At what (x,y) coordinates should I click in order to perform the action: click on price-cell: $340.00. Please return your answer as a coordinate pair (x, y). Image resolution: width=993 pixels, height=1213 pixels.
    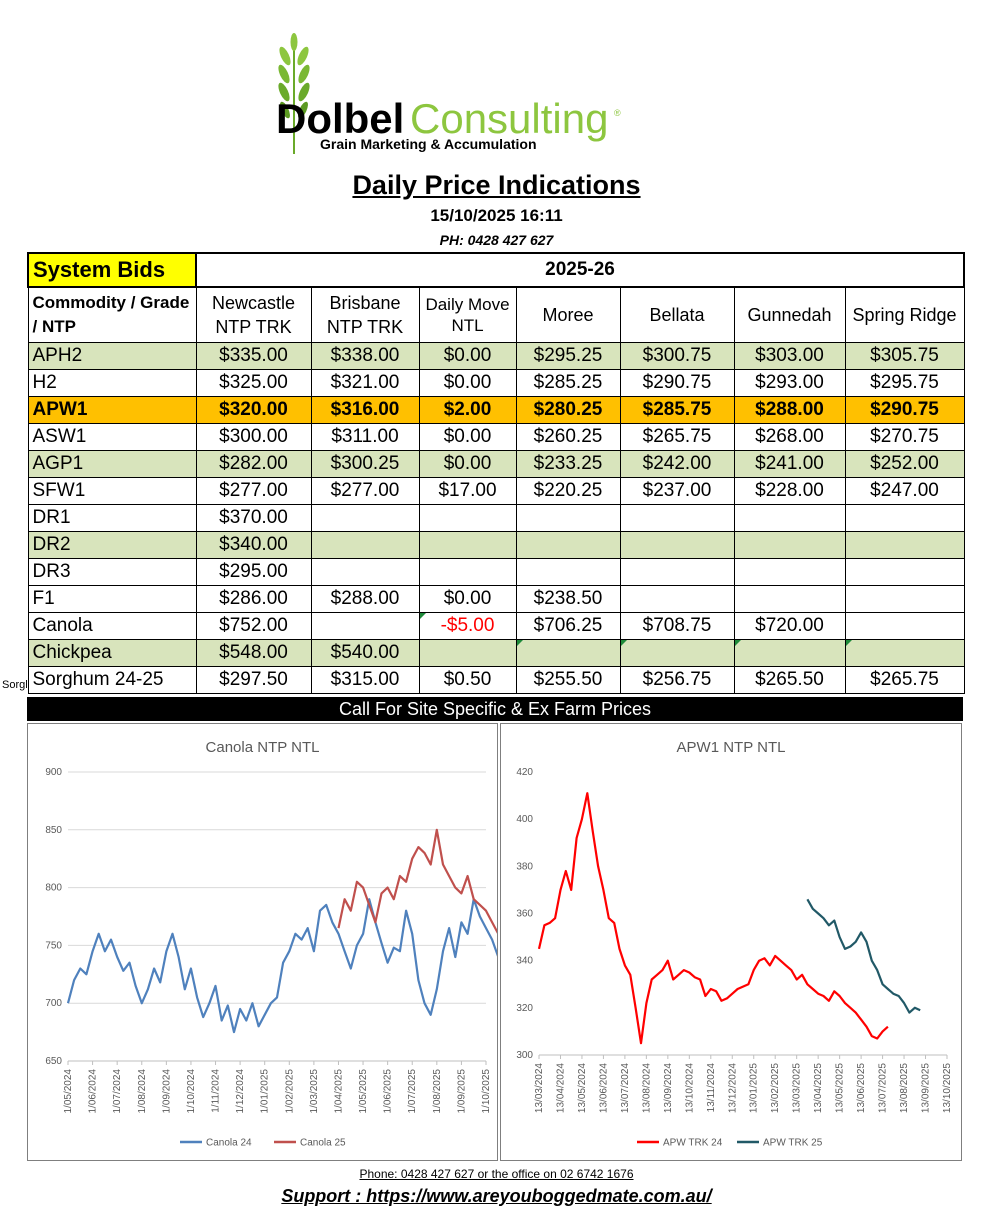
    Looking at the image, I should click on (253, 545).